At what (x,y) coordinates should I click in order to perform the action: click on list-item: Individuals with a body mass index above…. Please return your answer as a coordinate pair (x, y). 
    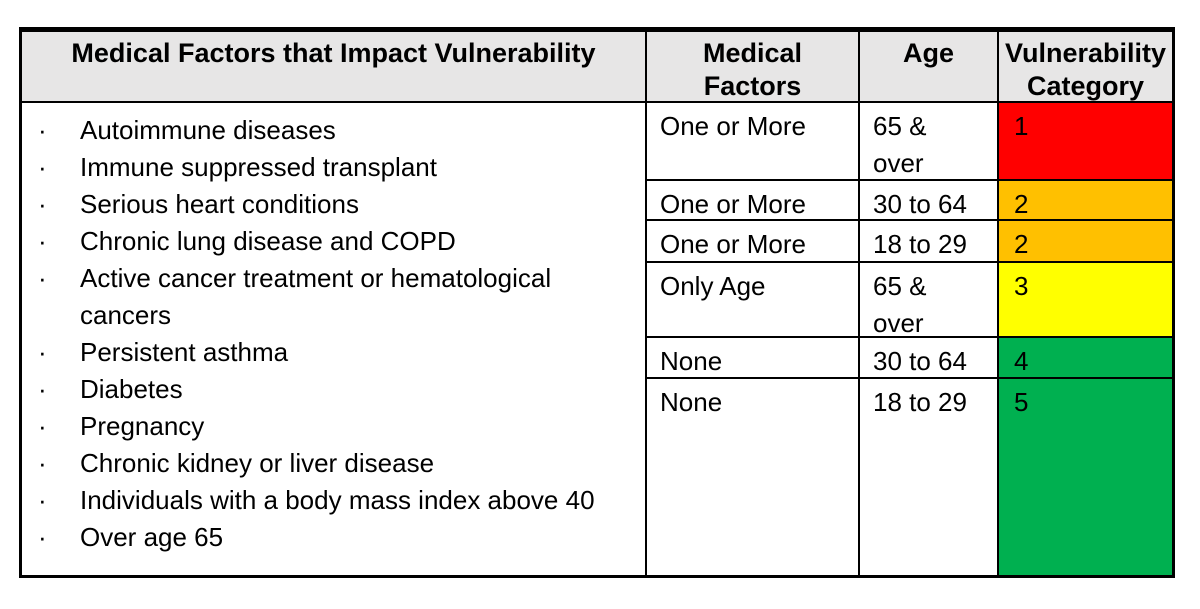
    Looking at the image, I should click on (329, 500).